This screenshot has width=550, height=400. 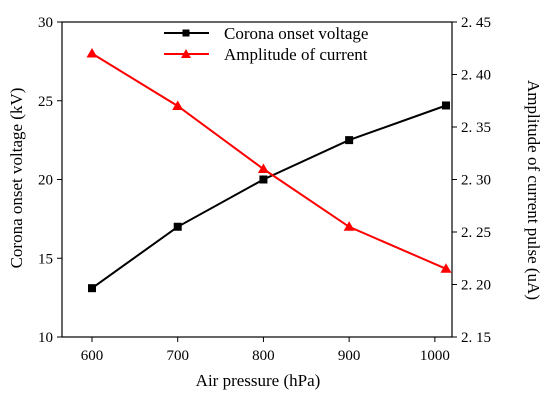 What do you see at coordinates (349, 356) in the screenshot?
I see `x-tick-label: 900` at bounding box center [349, 356].